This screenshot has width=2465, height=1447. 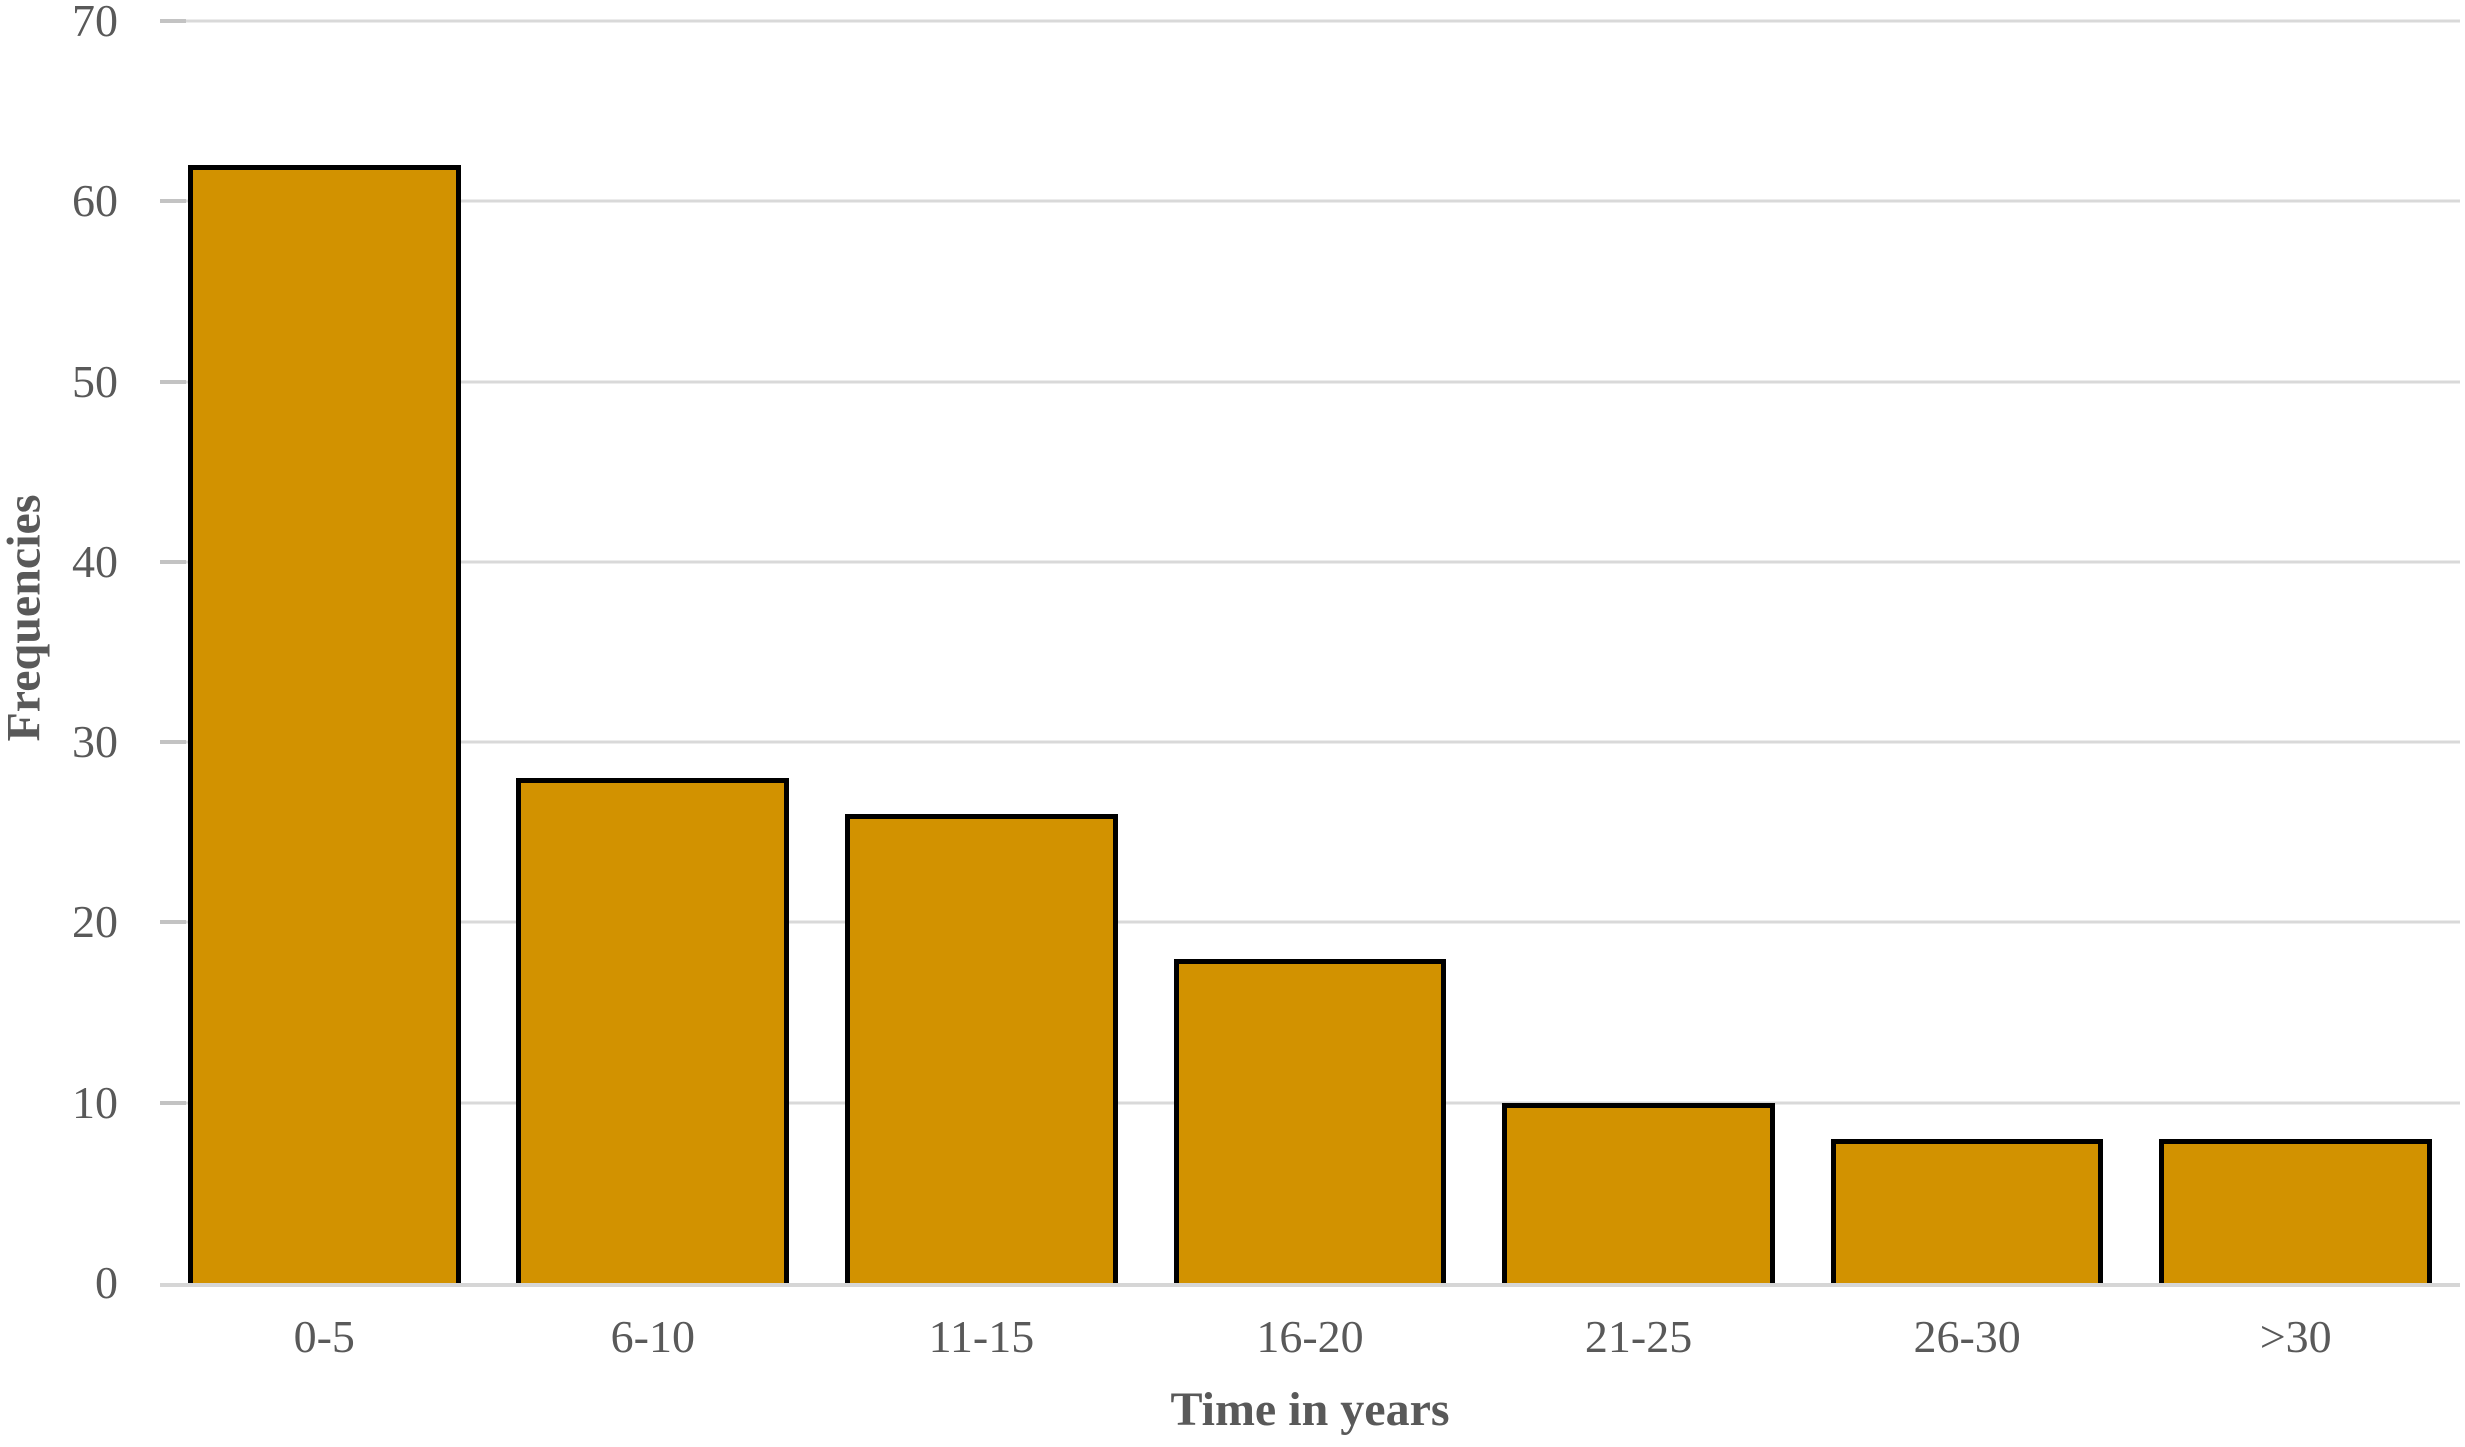 I want to click on x-tick-label-26-30: 26-30, so click(x=1967, y=1336).